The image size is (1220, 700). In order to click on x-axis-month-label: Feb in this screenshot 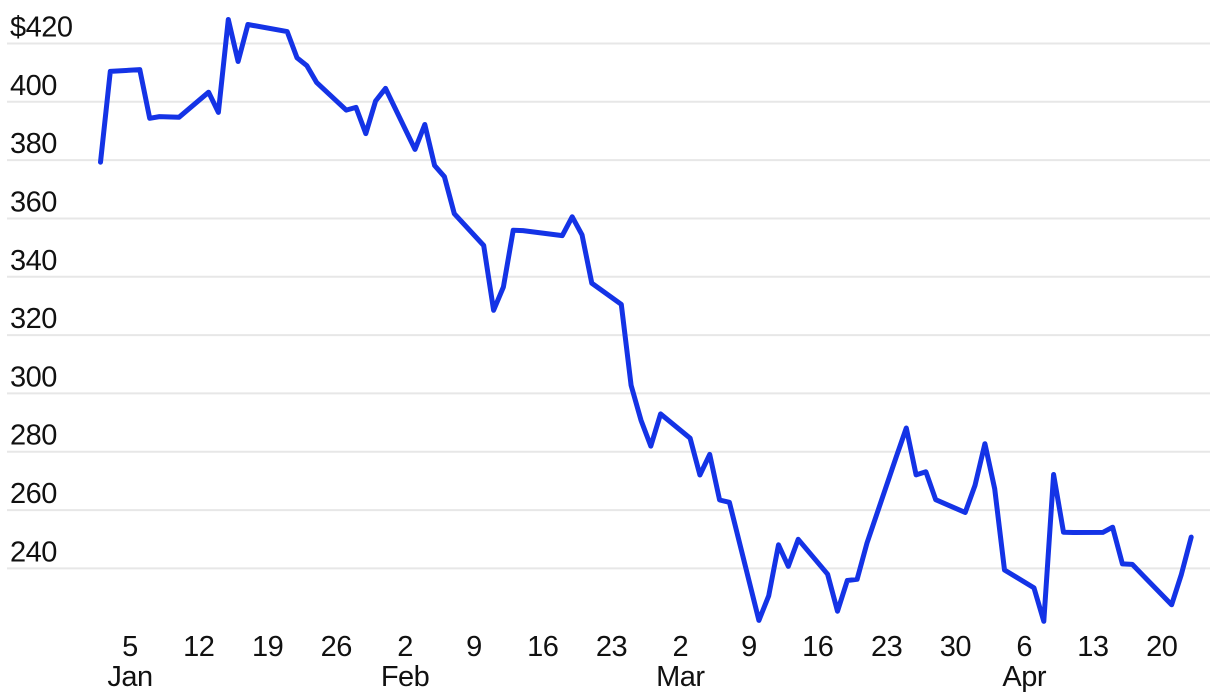, I will do `click(405, 677)`.